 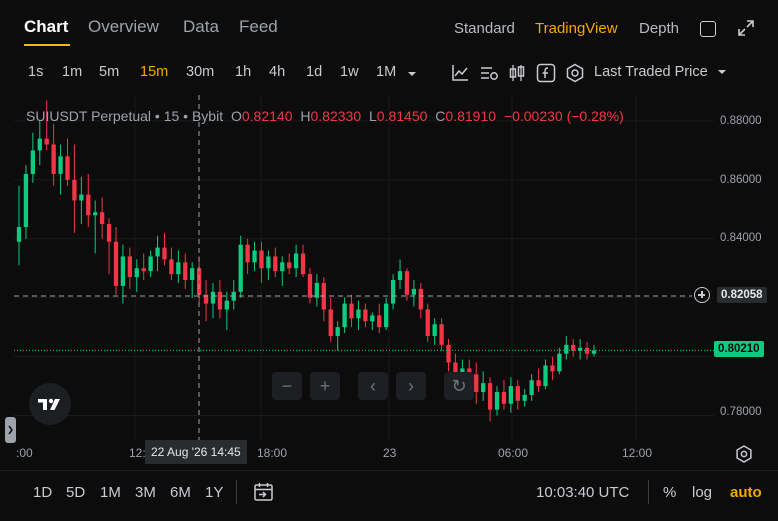 I want to click on log-scale-button: log, so click(x=702, y=492).